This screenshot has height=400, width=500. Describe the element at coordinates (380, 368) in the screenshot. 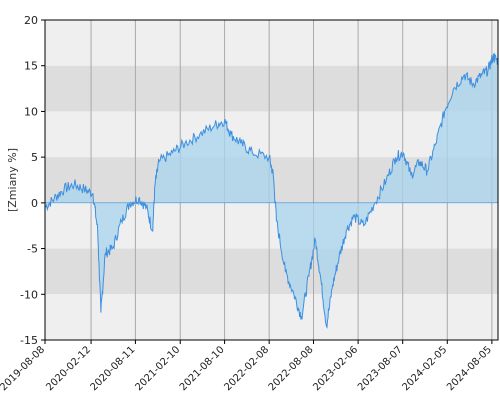

I see `x-tick-label: 2023-08-07` at that location.